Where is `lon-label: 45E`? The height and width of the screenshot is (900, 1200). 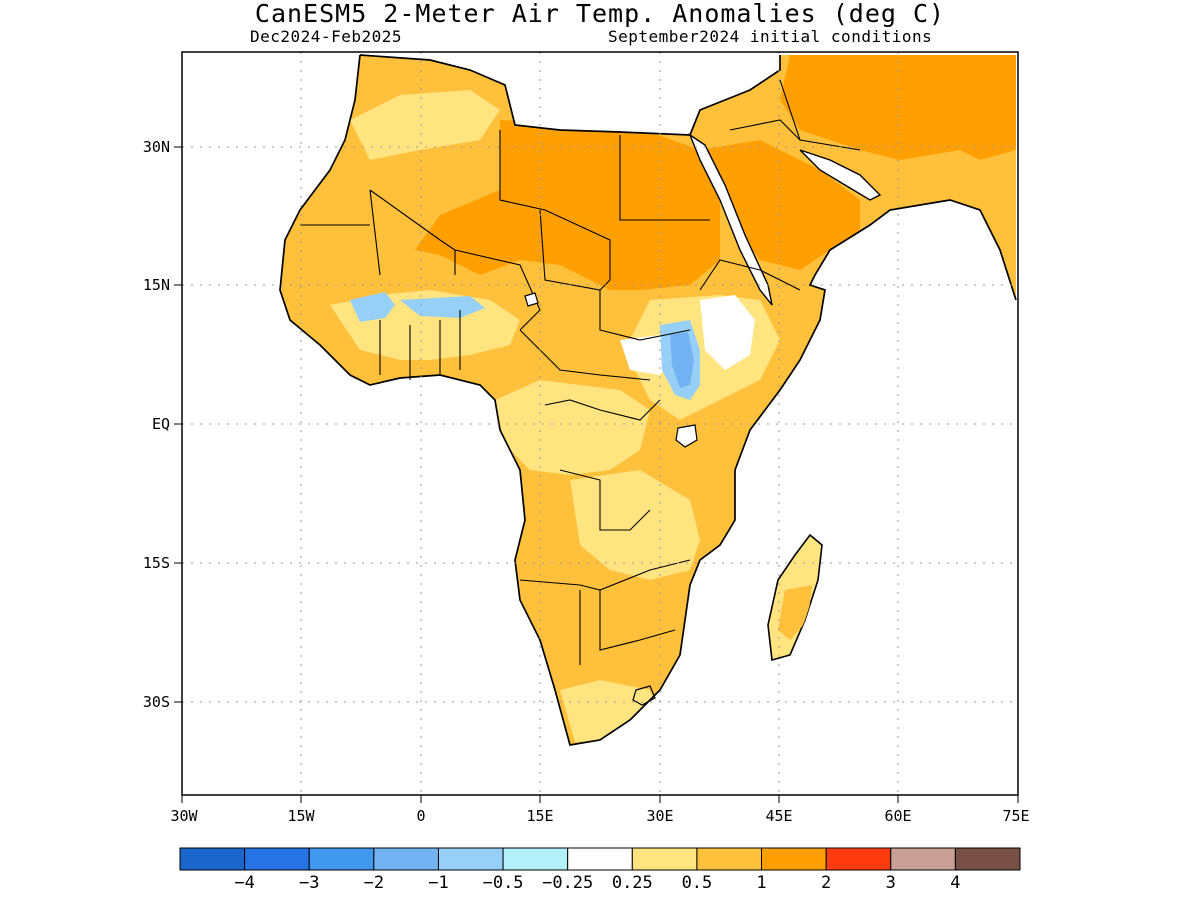 lon-label: 45E is located at coordinates (778, 816).